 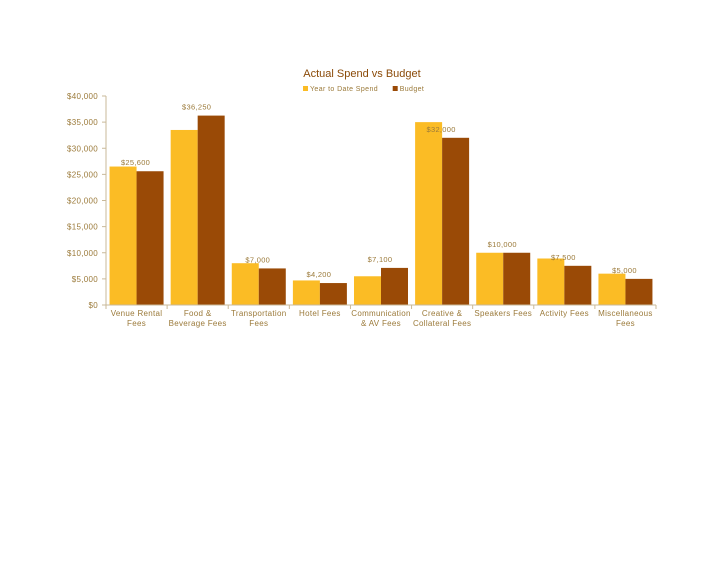 I want to click on y-tick-label: $5,000, so click(x=85, y=279).